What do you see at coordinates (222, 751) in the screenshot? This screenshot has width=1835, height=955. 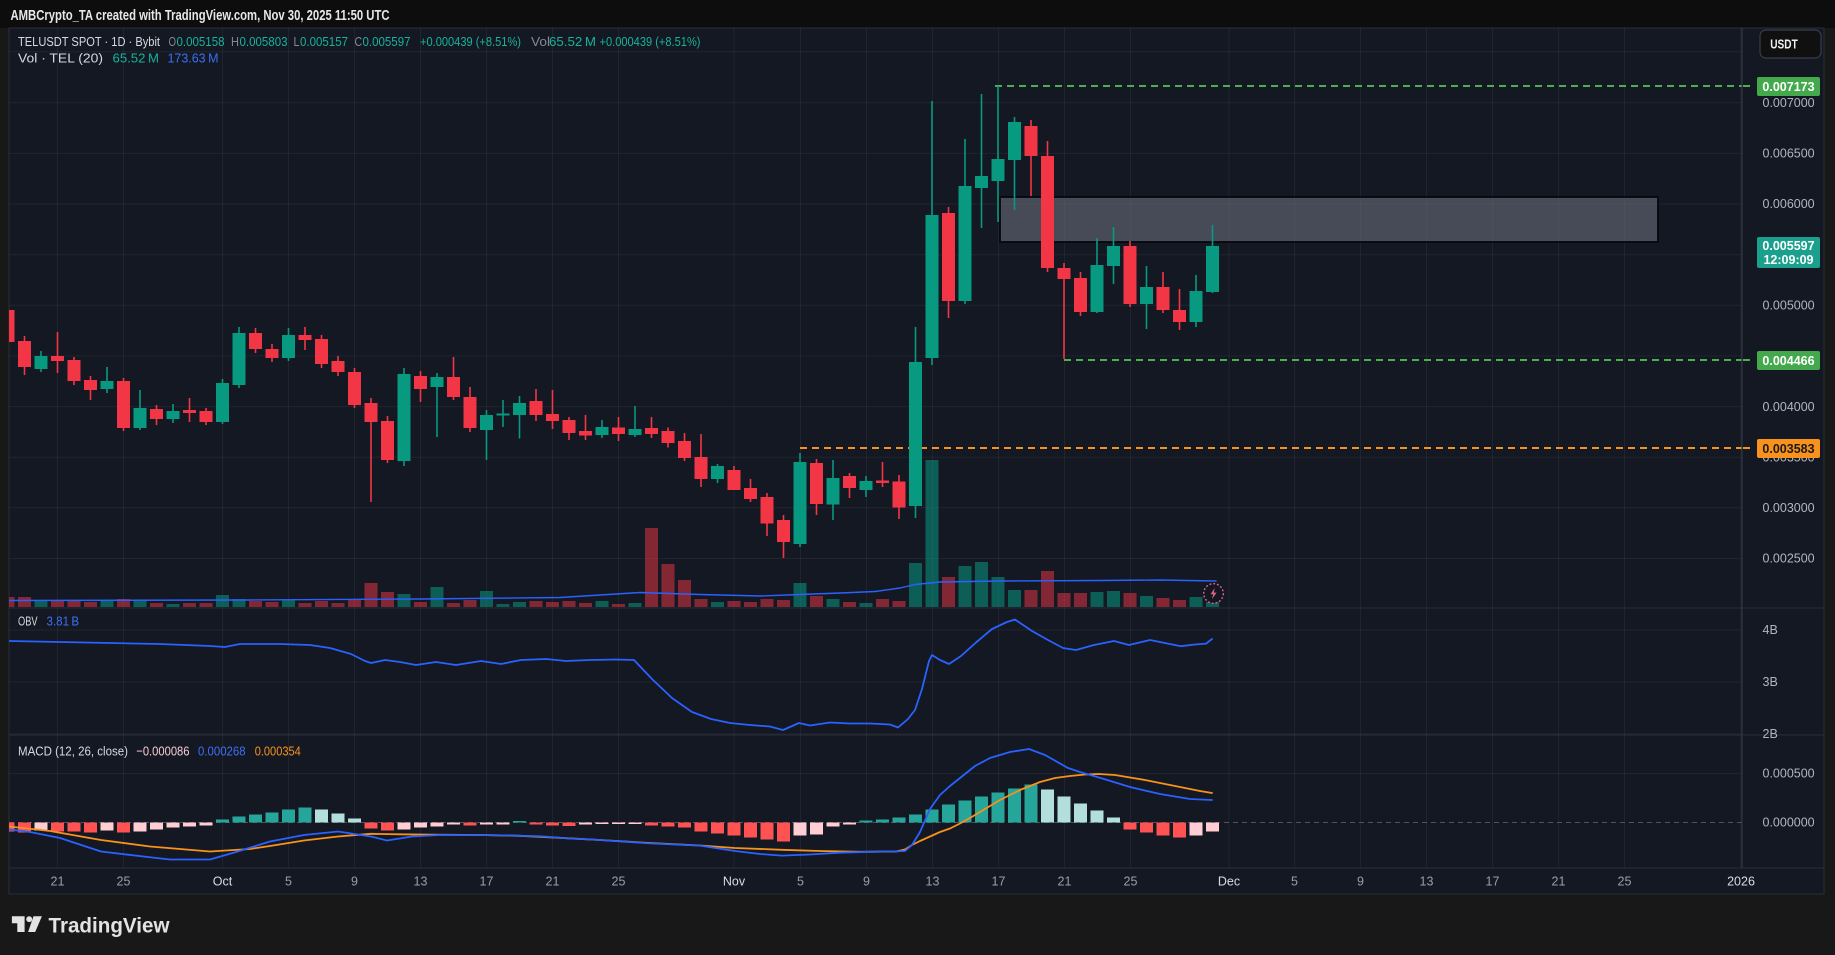 I see `svg-text: 0.000268` at bounding box center [222, 751].